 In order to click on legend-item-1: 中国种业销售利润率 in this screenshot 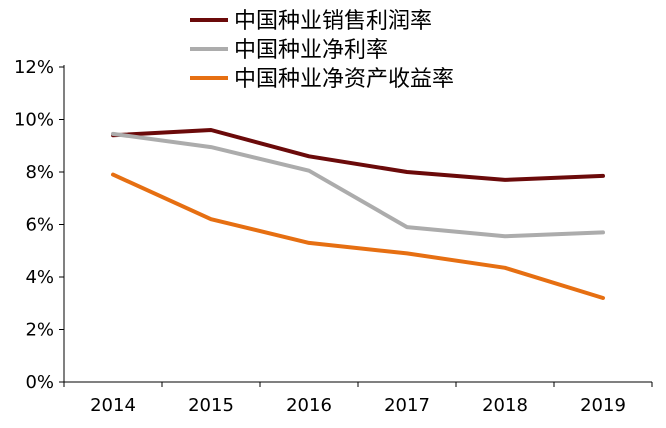, I will do `click(311, 21)`.